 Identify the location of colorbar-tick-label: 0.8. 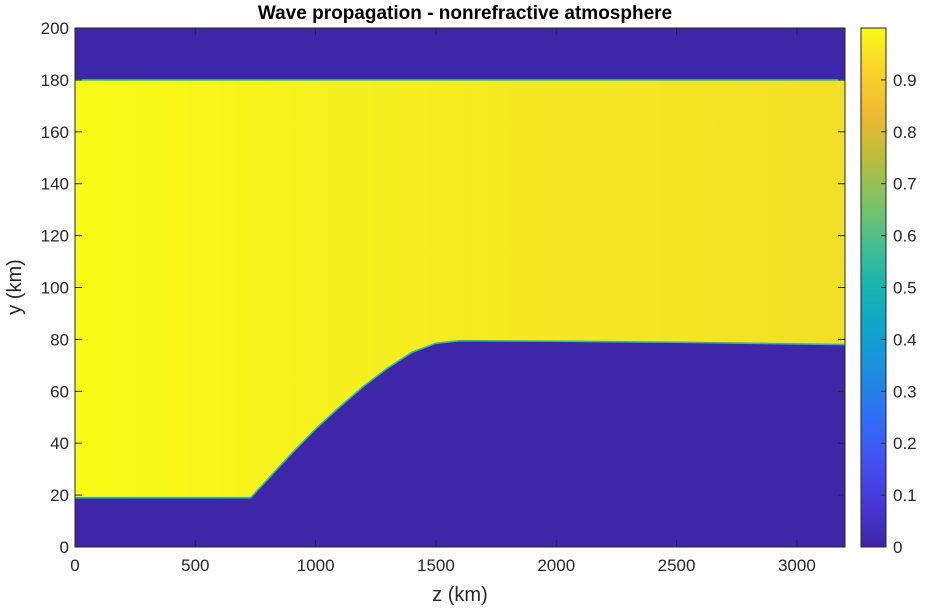
(905, 132).